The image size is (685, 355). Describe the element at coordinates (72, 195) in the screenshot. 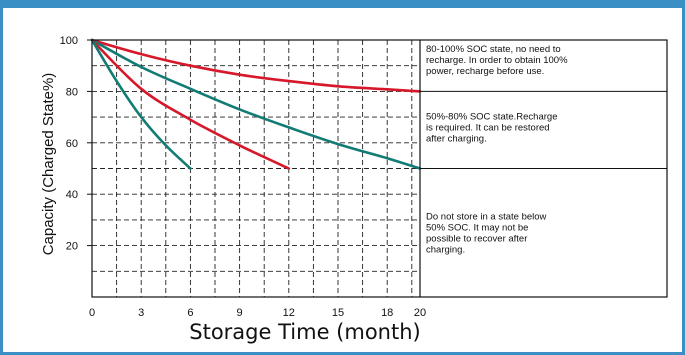

I see `y-tick-label: 40` at that location.